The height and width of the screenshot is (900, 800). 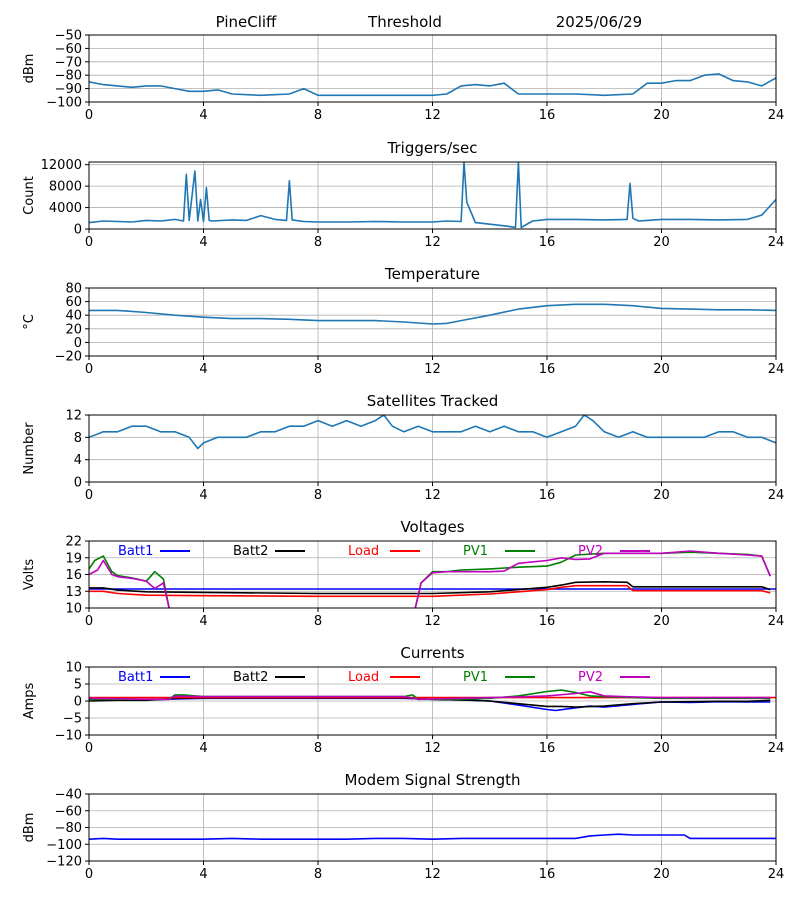 What do you see at coordinates (29, 448) in the screenshot?
I see `satellites-y-axis-label: Number` at bounding box center [29, 448].